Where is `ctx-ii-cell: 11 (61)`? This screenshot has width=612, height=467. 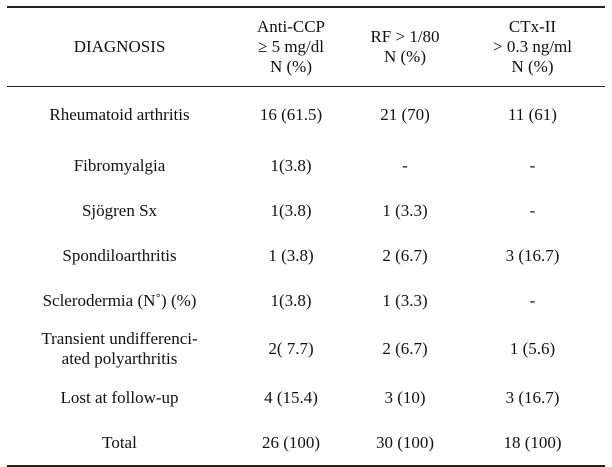
ctx-ii-cell: 11 (61) is located at coordinates (532, 114).